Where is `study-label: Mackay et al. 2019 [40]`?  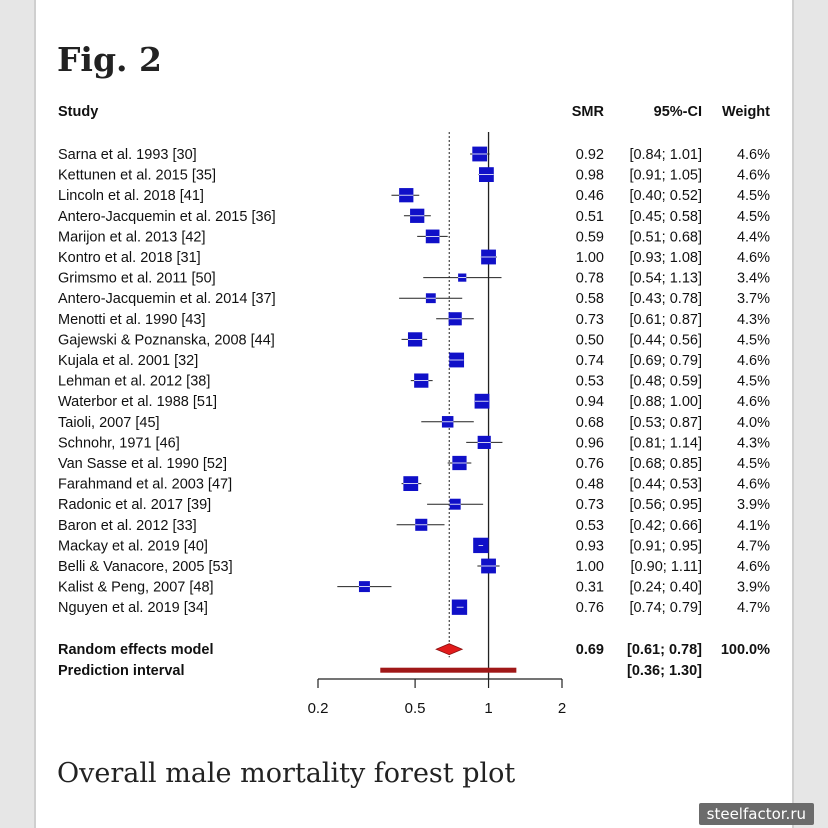
study-label: Mackay et al. 2019 [40] is located at coordinates (133, 546).